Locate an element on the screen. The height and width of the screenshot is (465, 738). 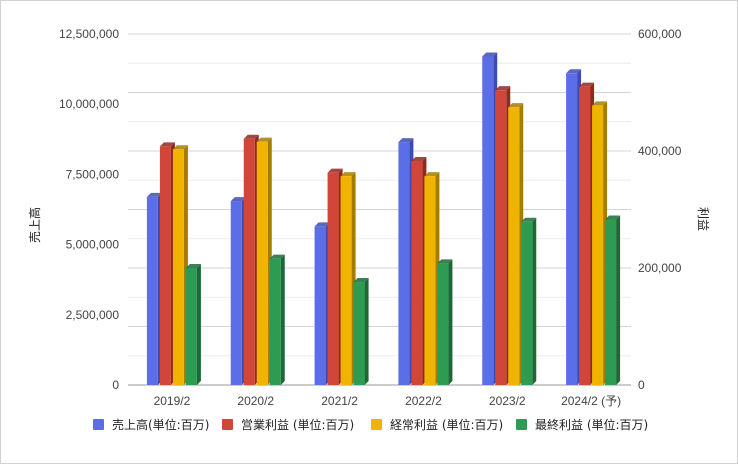
left-axis-title: 売上高 is located at coordinates (34, 225).